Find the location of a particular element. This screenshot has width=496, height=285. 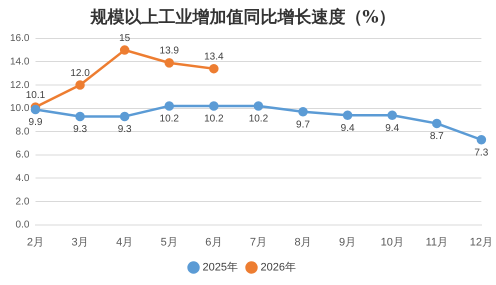

y-tick-label: 2.0 is located at coordinates (23, 202).